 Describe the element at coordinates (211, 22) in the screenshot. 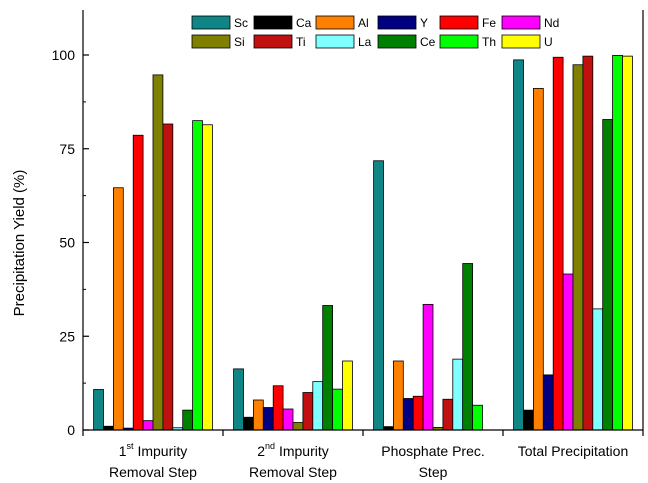

I see `legend-swatch-sc` at that location.